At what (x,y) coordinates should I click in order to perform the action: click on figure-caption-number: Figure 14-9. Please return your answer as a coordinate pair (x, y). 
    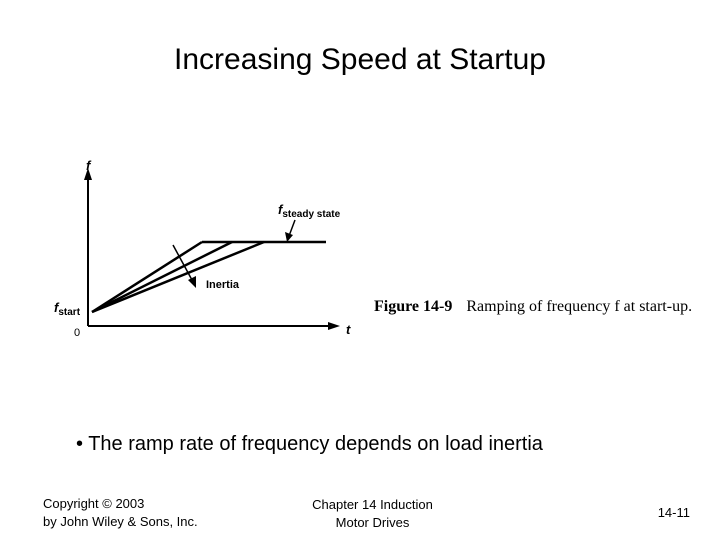
    Looking at the image, I should click on (413, 306).